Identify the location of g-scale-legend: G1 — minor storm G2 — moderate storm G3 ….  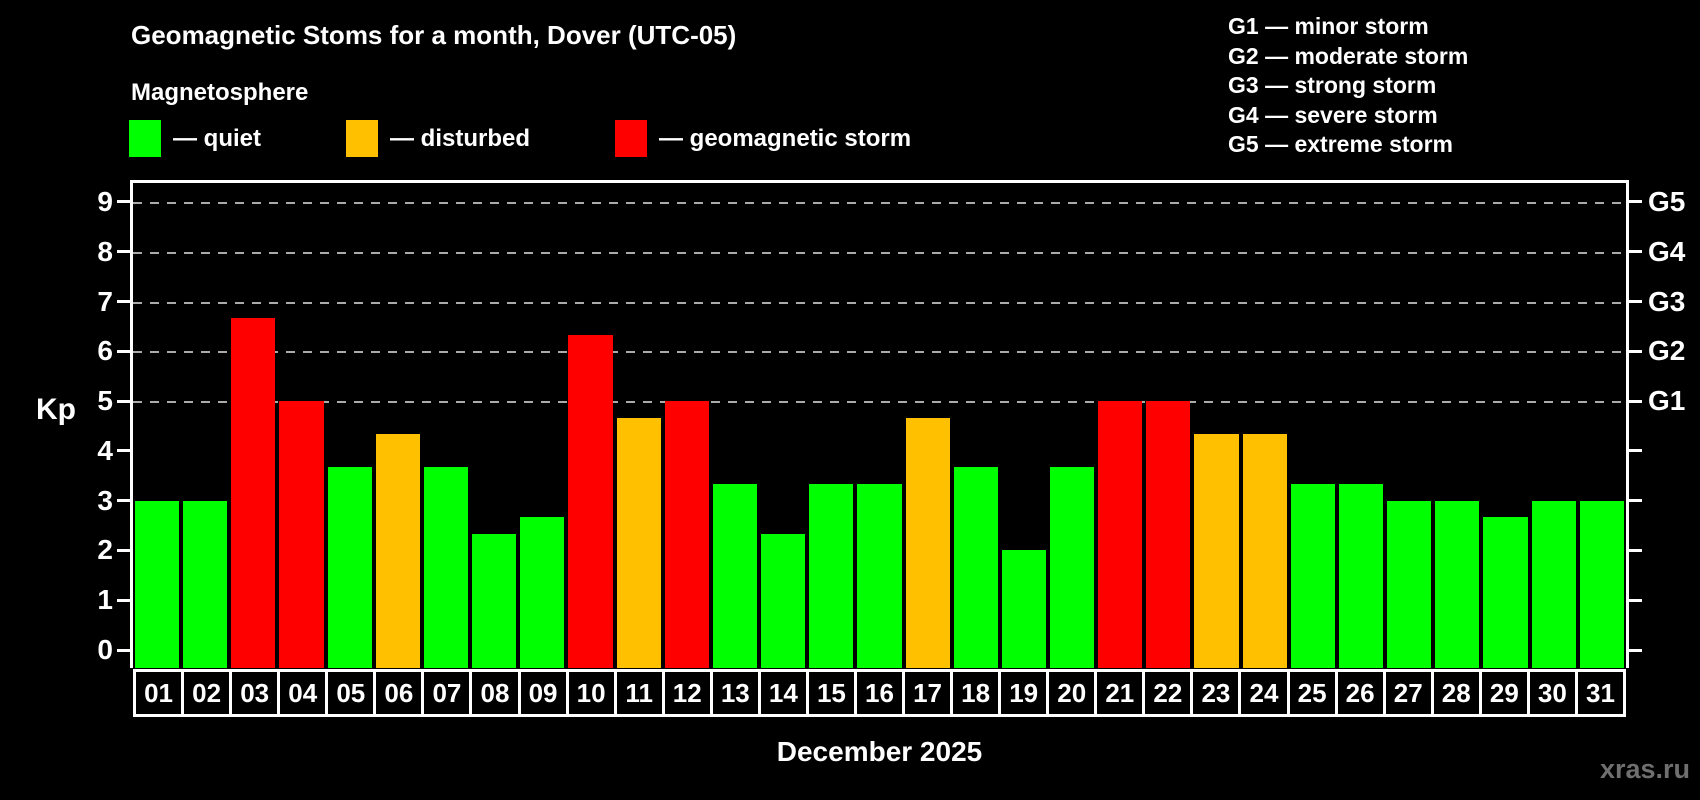
(1348, 86).